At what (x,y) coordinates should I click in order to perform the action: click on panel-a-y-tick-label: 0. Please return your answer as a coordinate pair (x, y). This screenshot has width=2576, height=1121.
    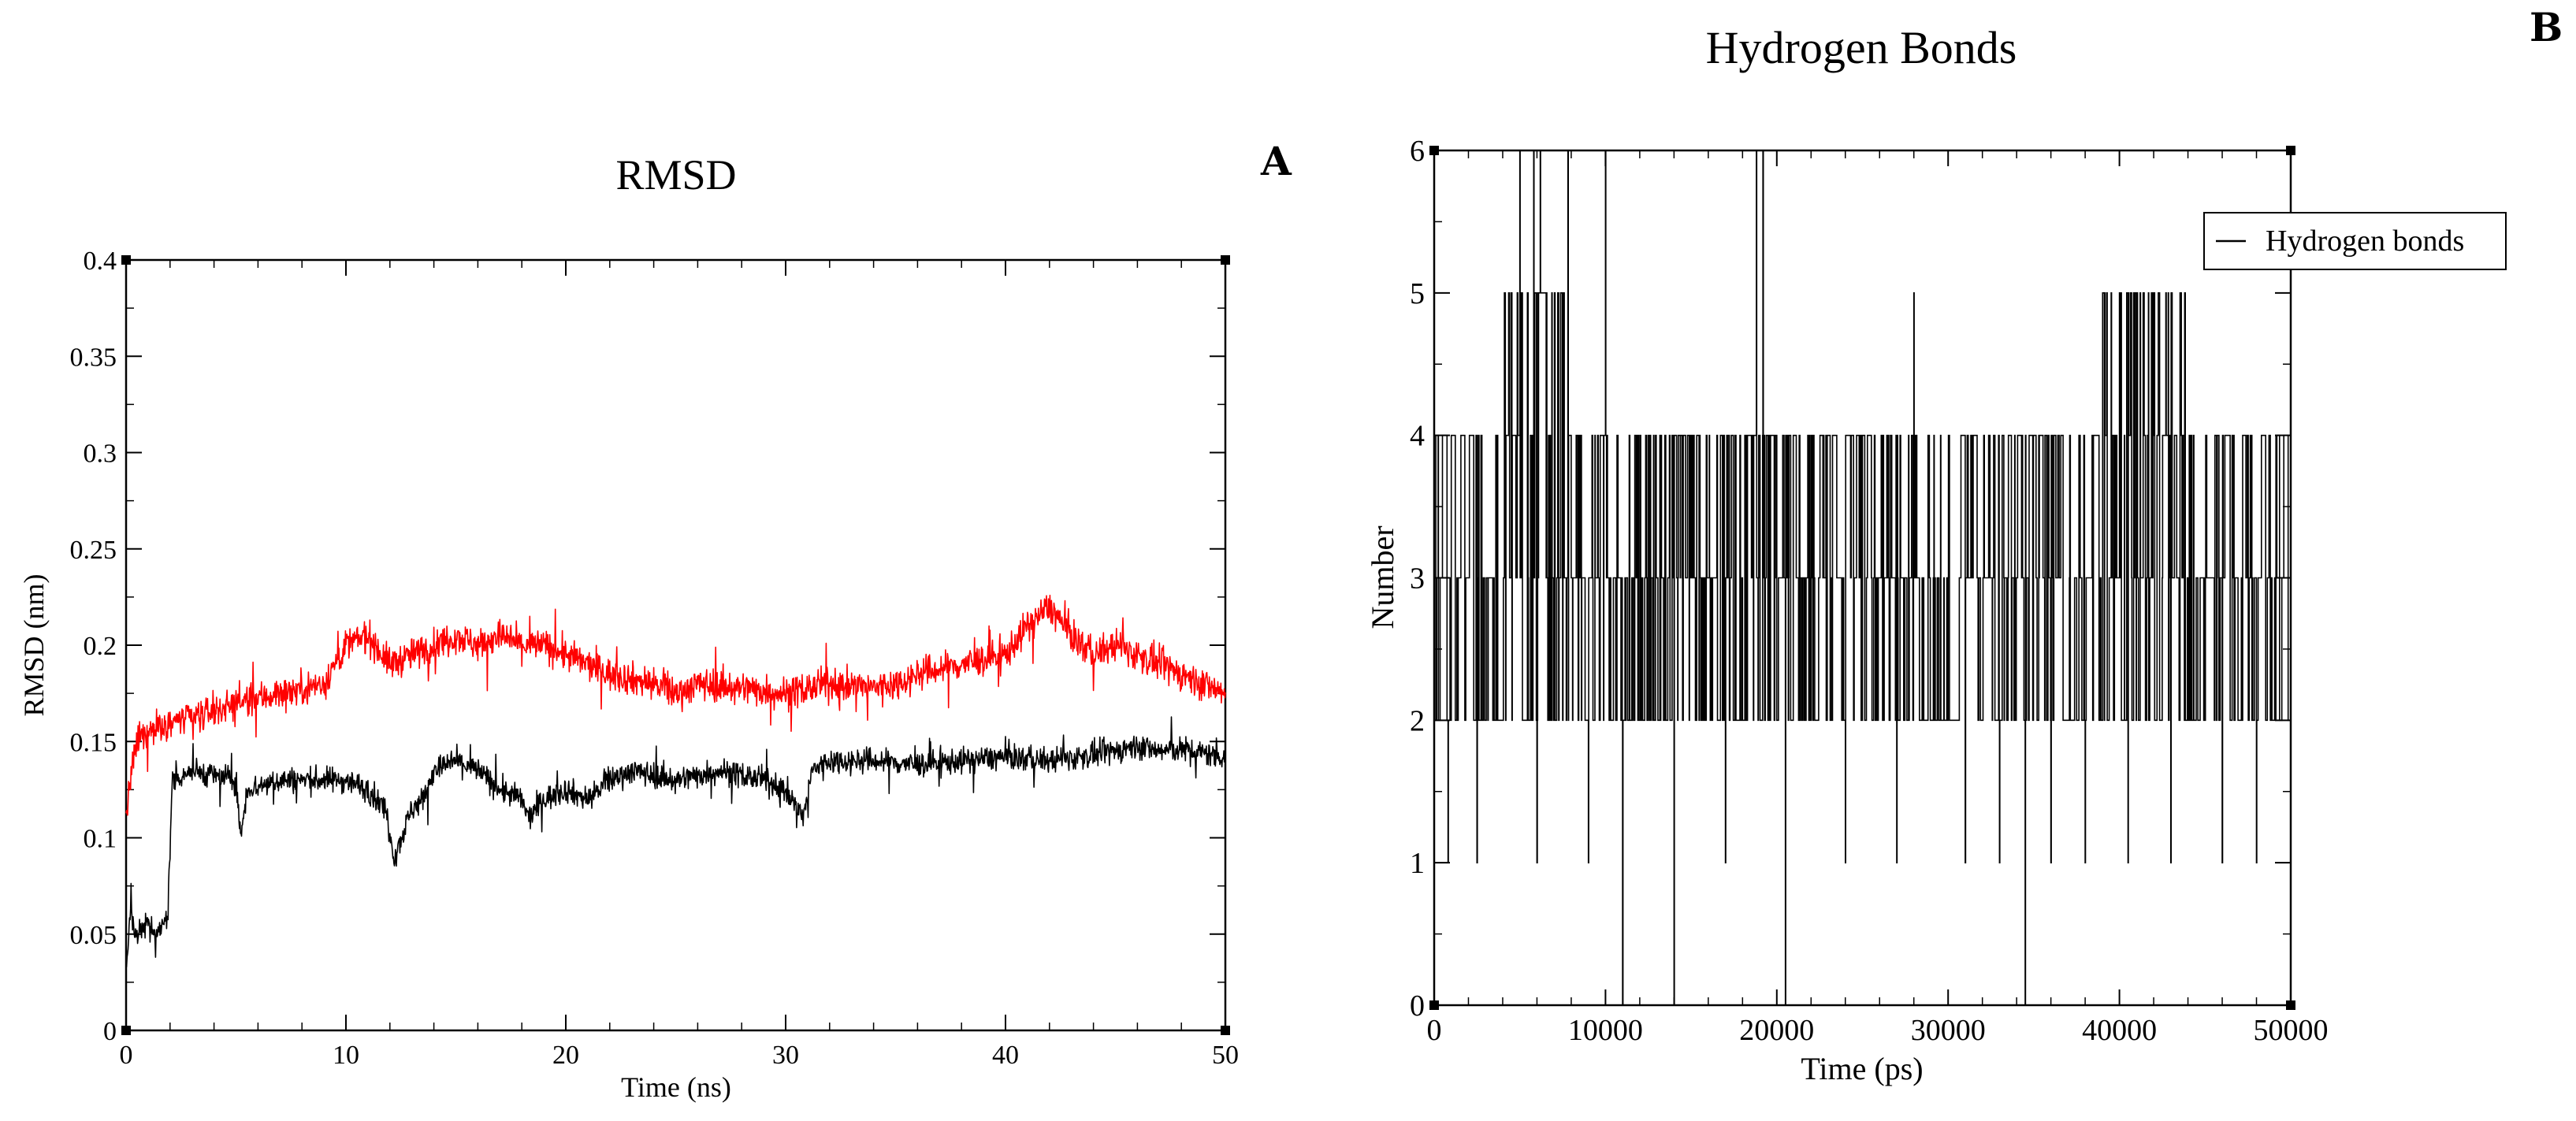
    Looking at the image, I should click on (110, 1032).